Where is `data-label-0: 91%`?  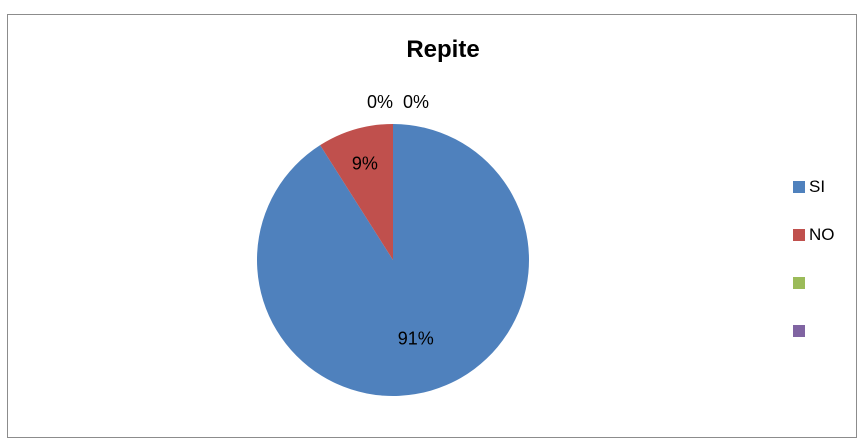
data-label-0: 91% is located at coordinates (416, 338).